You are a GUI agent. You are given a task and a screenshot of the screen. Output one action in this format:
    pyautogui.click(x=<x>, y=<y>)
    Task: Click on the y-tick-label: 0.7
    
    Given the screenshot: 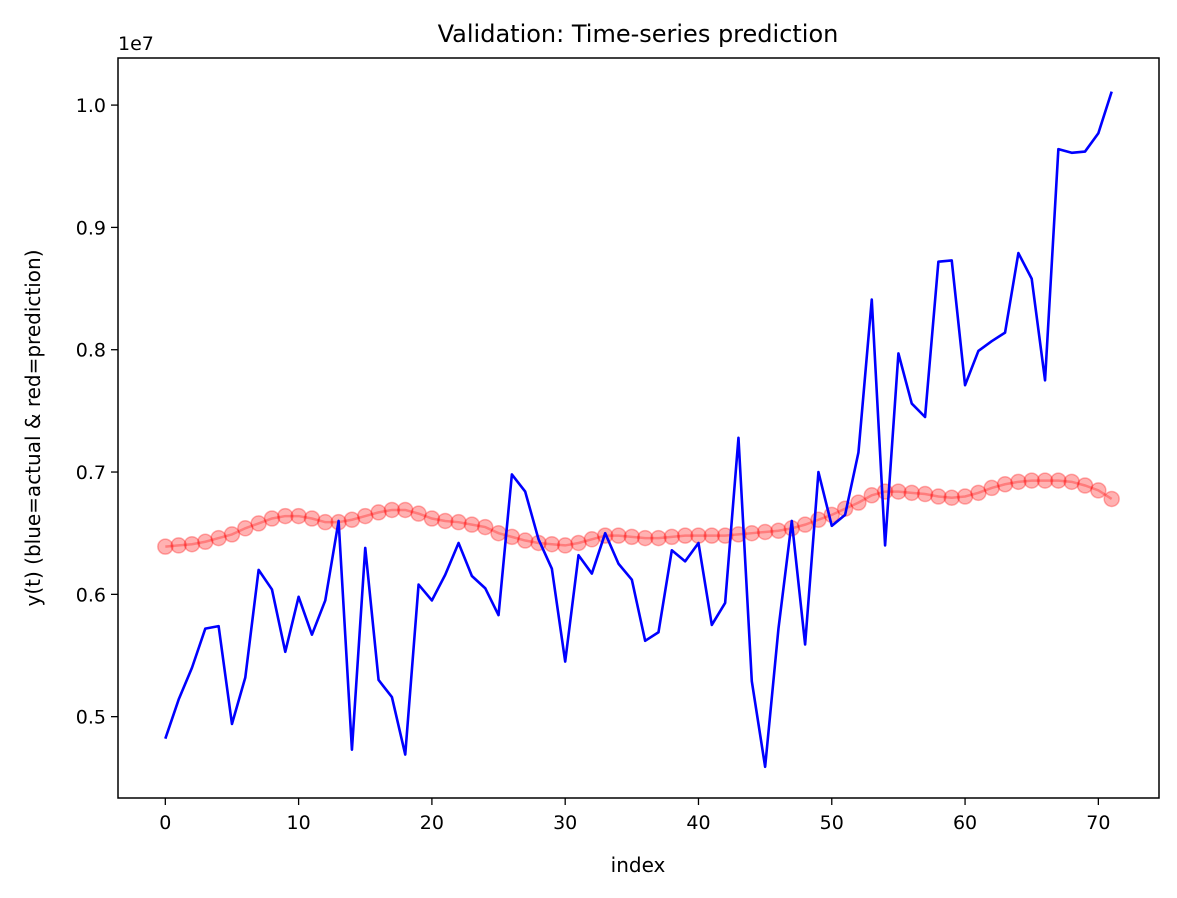 What is the action you would take?
    pyautogui.click(x=91, y=473)
    